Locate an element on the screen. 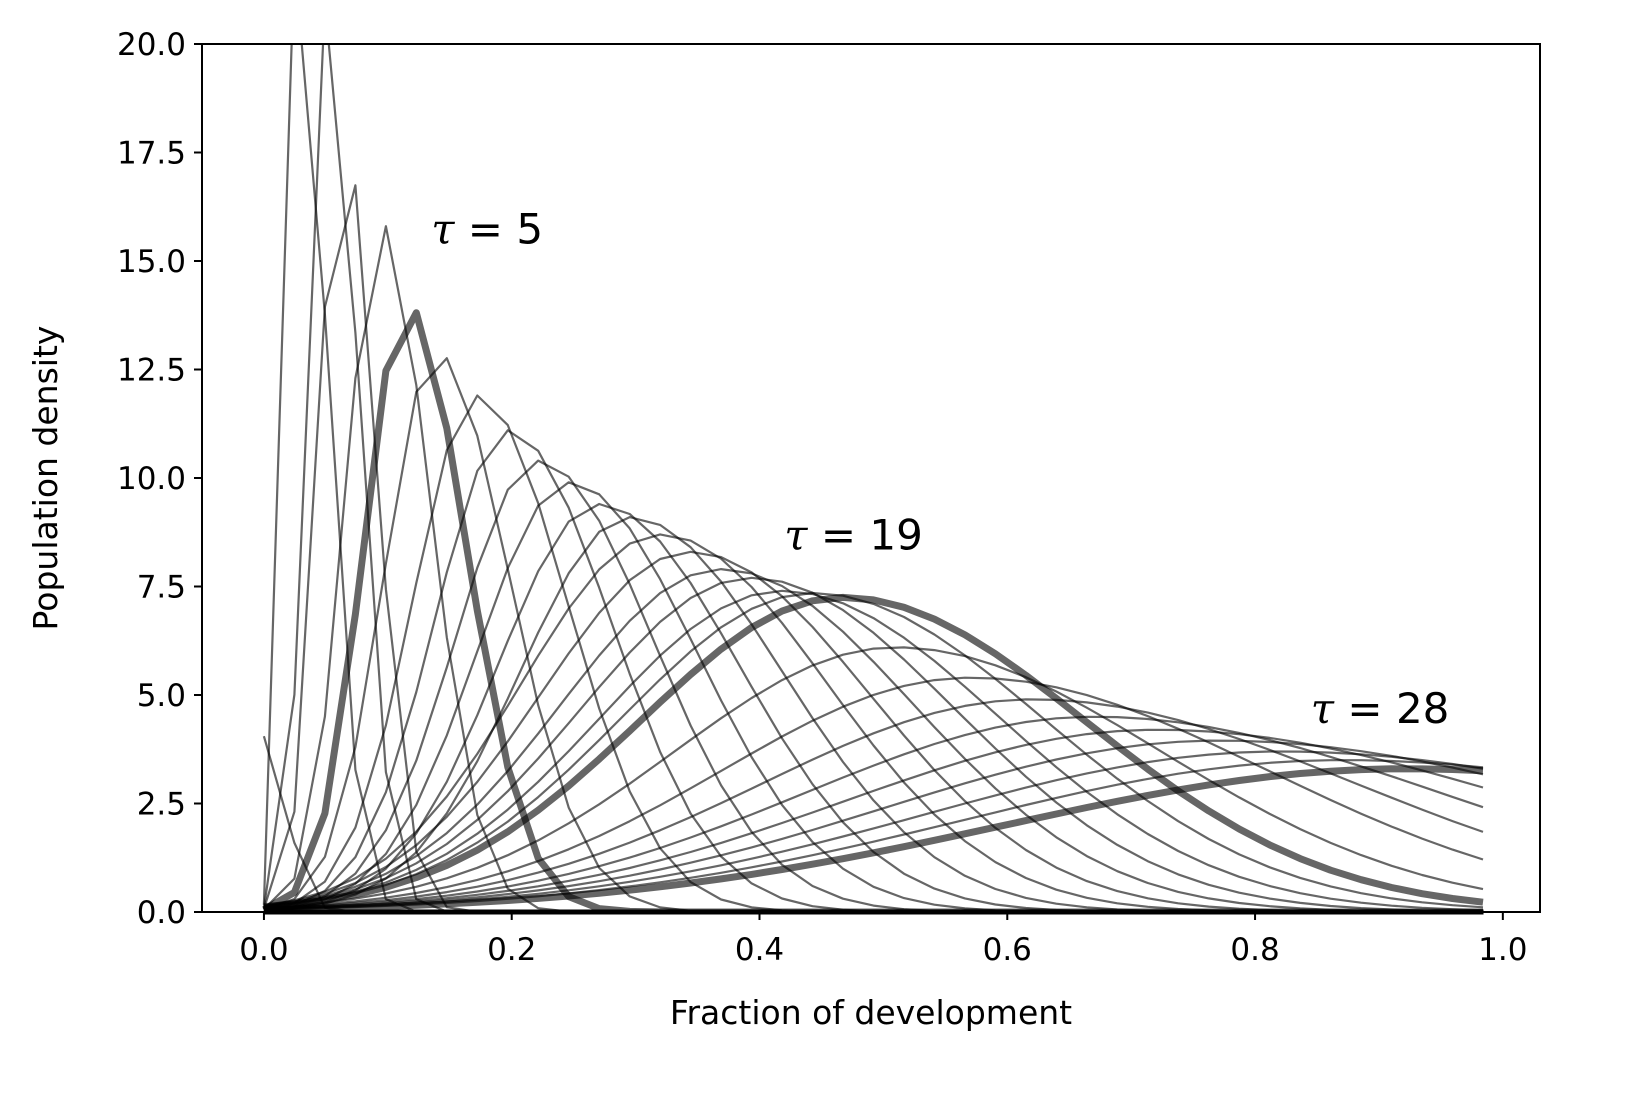 This screenshot has width=1633, height=1107. y-tick-label: 5.0 is located at coordinates (161, 696).